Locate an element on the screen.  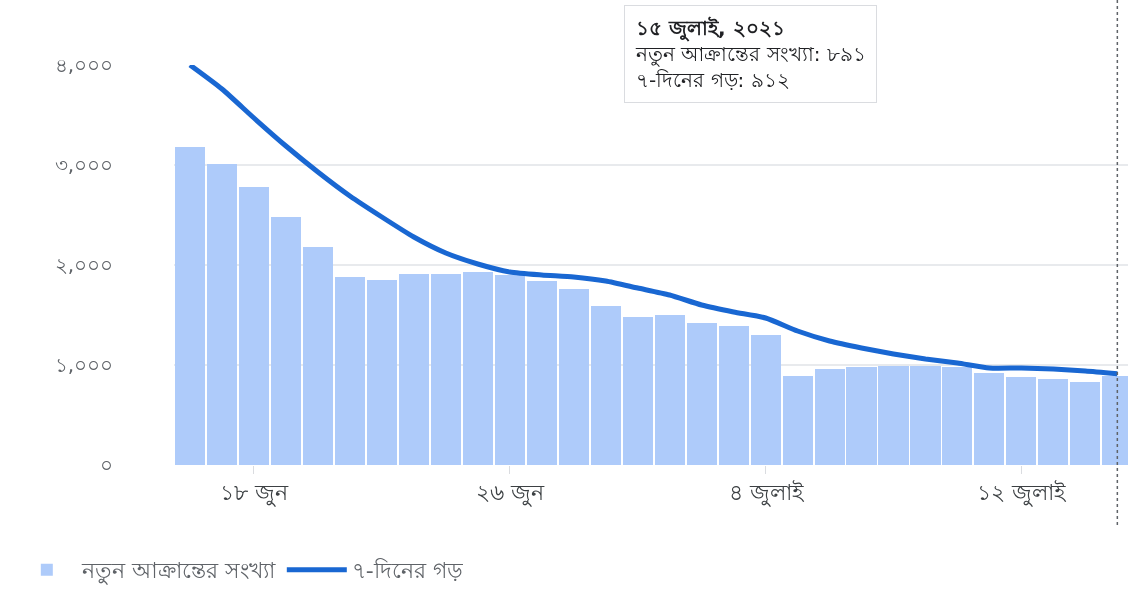
x-tick-label: ২৬ জুন is located at coordinates (510, 494).